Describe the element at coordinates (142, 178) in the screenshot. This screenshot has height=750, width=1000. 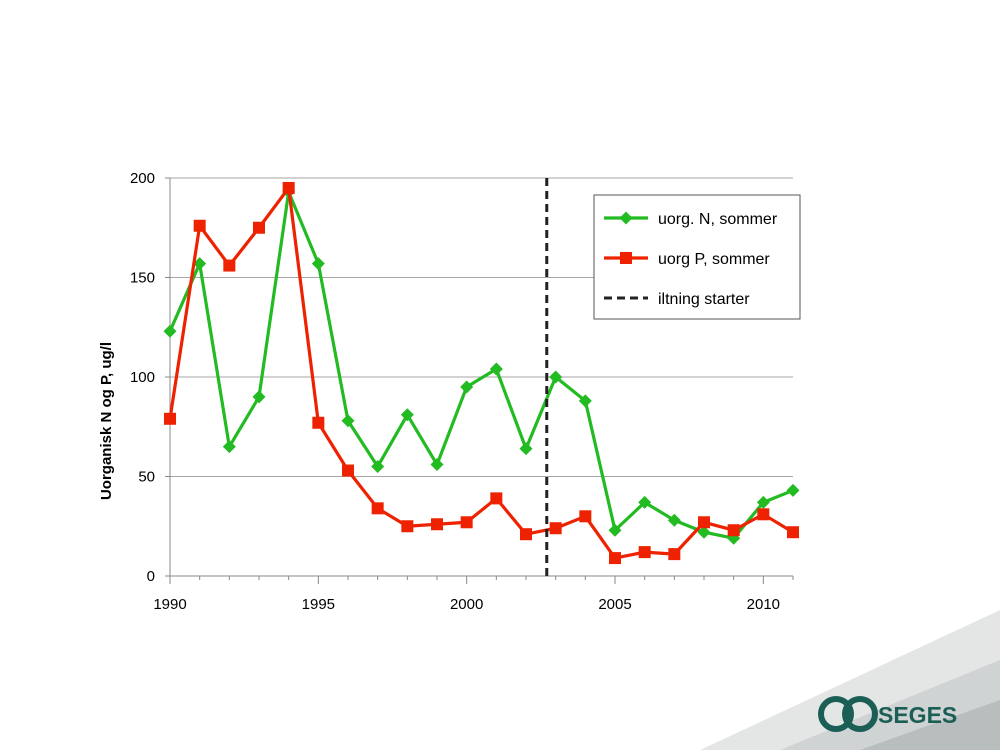
I see `y-tick-label: 200` at that location.